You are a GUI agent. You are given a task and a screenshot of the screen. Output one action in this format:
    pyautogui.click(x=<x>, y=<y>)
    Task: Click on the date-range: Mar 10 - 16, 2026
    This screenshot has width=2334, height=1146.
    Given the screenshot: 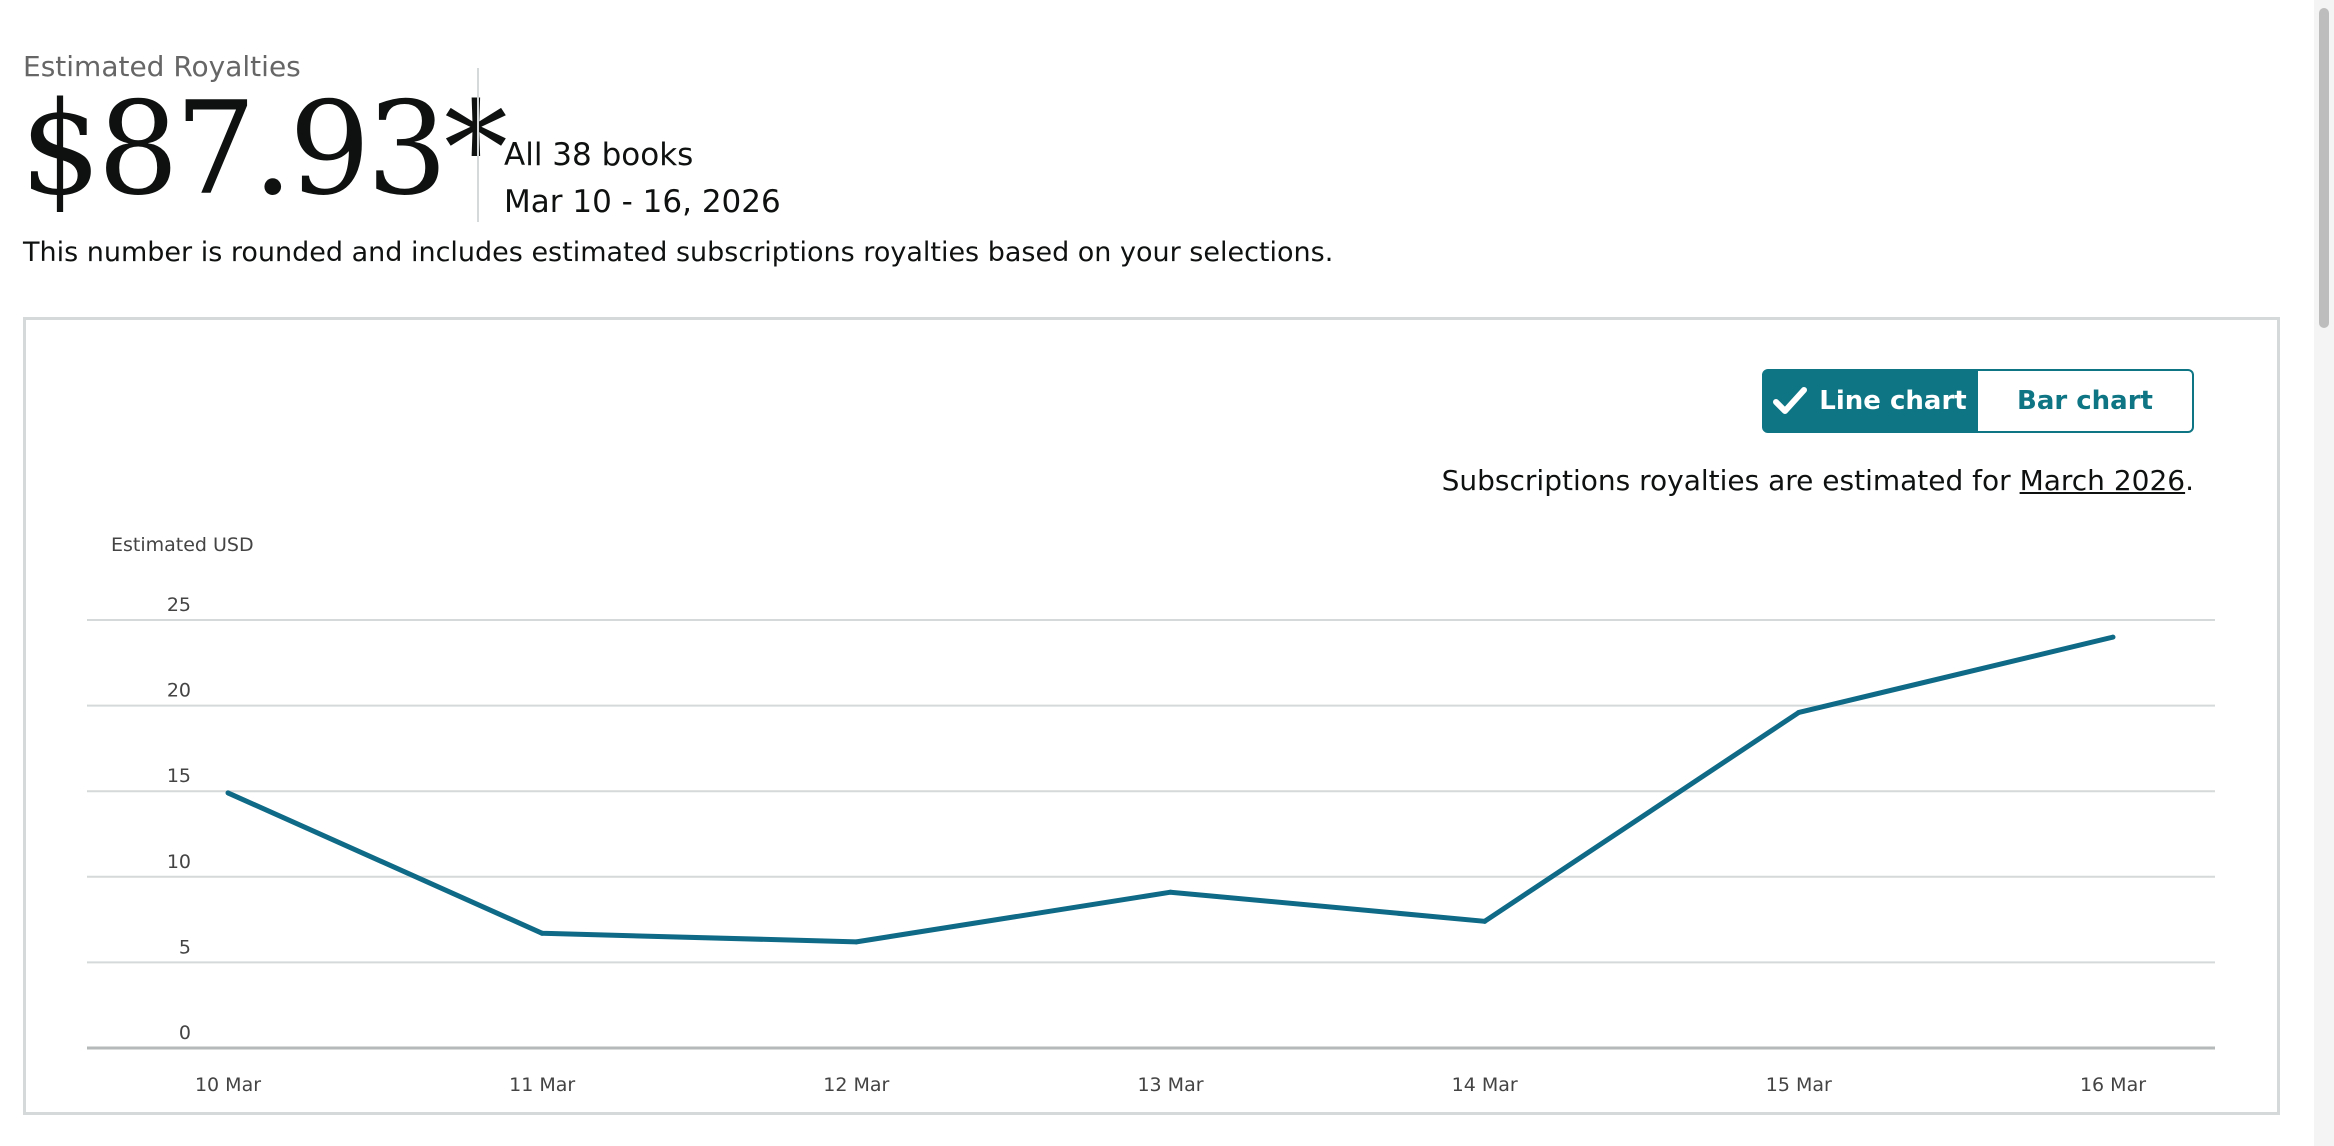 What is the action you would take?
    pyautogui.click(x=642, y=202)
    